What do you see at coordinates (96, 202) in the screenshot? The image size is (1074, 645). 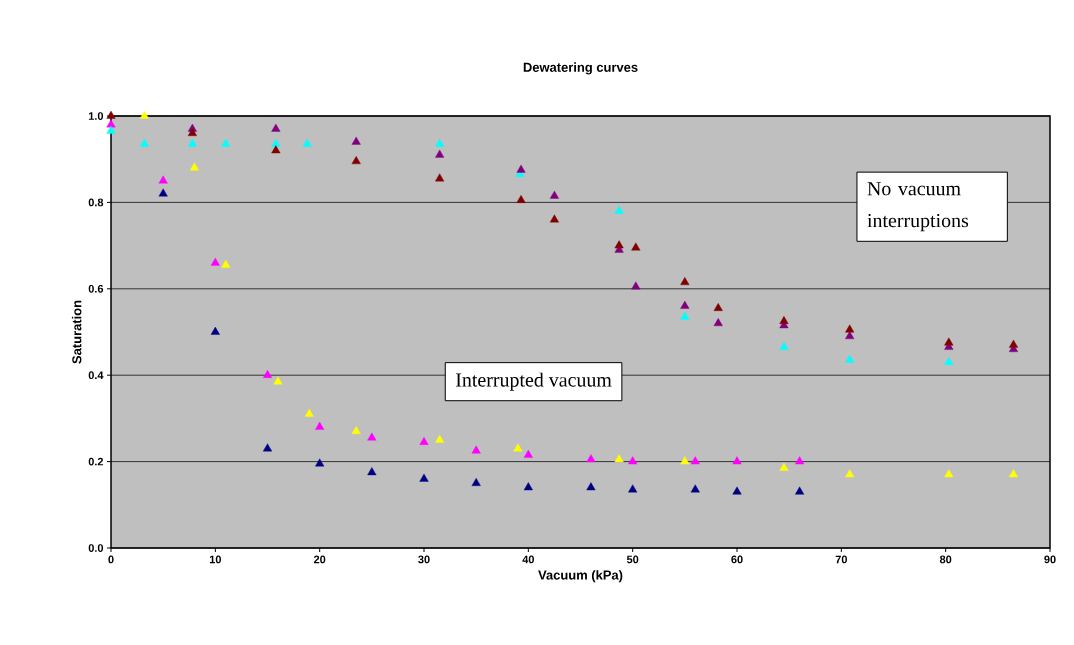 I see `y-tick-label: 0.8` at bounding box center [96, 202].